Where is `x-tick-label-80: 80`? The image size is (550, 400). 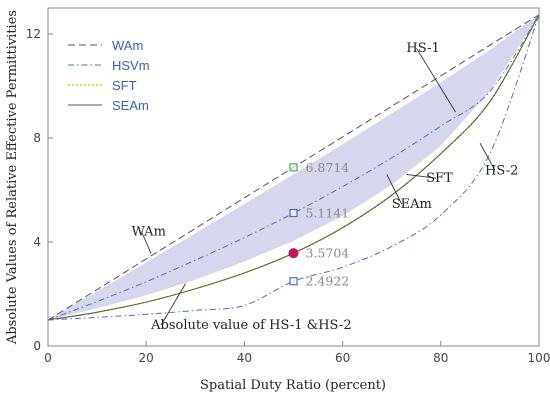
x-tick-label-80: 80 is located at coordinates (440, 358).